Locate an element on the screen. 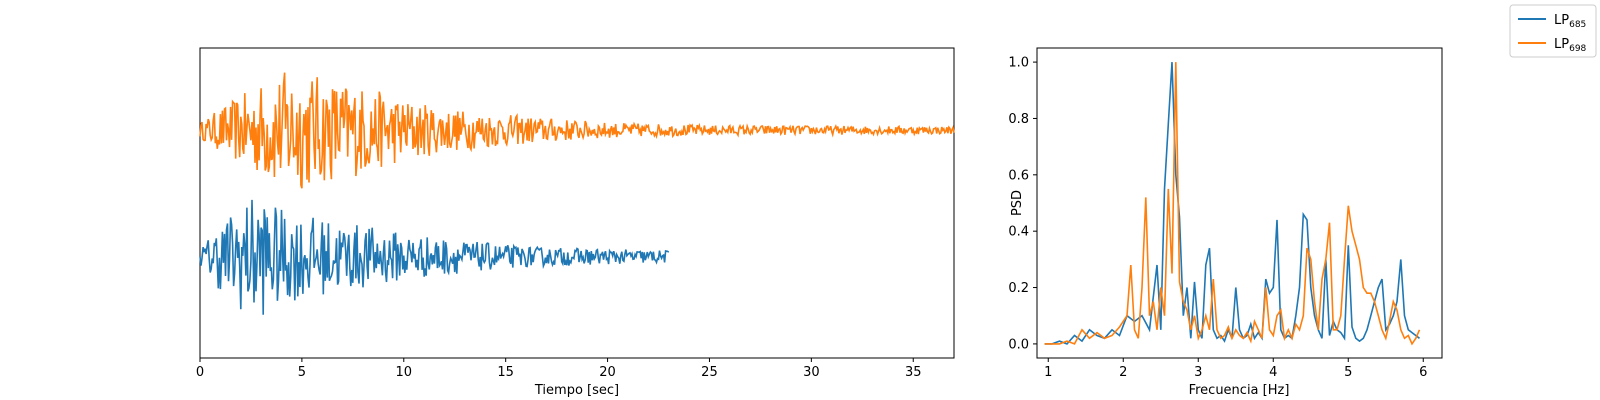  legend-label-lp698: LP698 is located at coordinates (1570, 45).